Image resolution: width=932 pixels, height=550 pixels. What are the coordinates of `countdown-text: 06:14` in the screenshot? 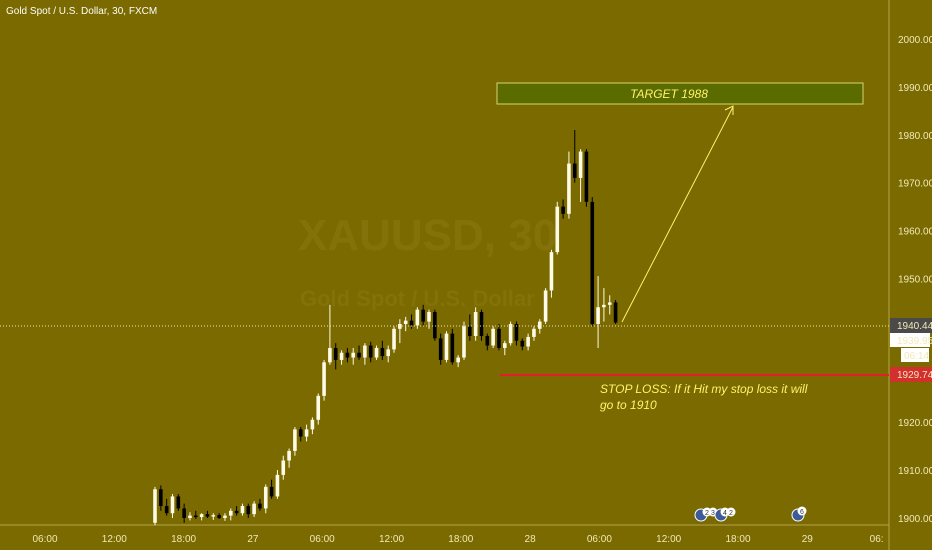 It's located at (916, 356).